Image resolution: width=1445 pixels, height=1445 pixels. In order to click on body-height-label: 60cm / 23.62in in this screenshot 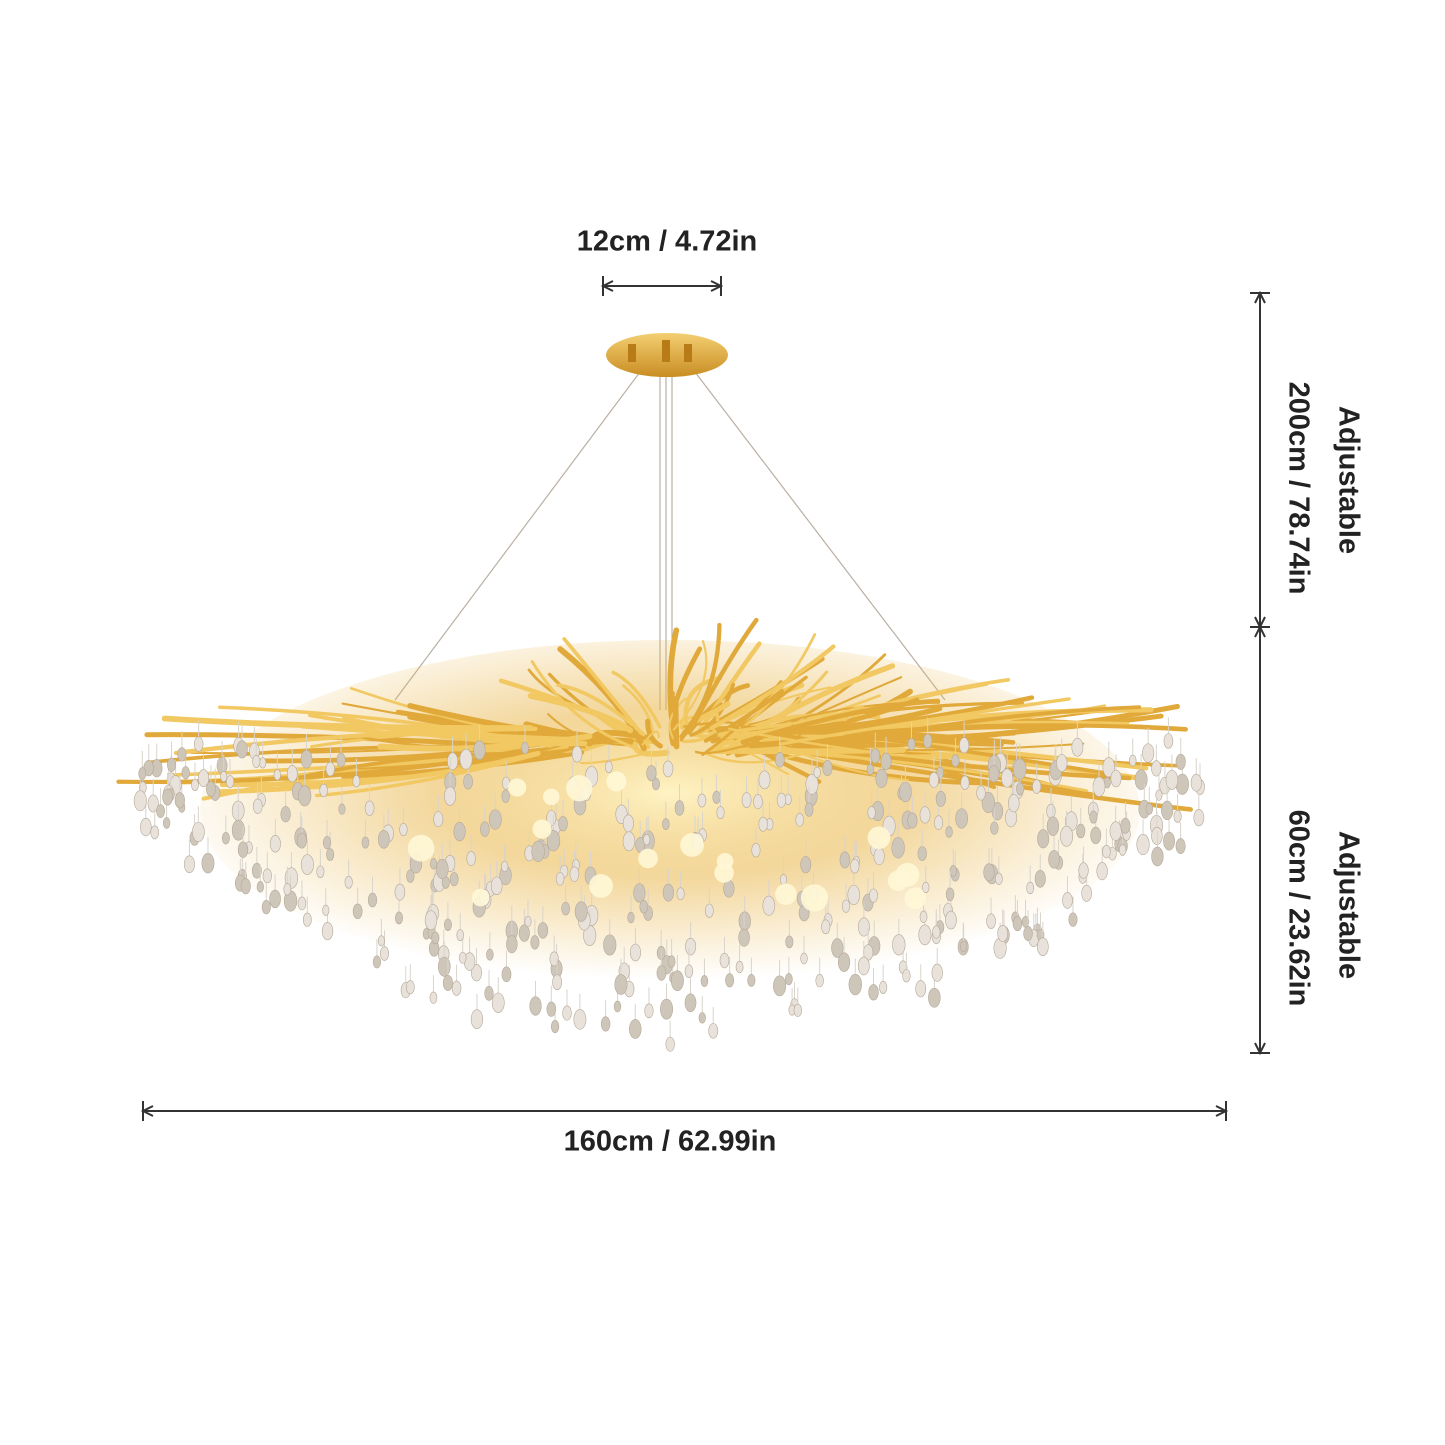, I will do `click(1298, 908)`.